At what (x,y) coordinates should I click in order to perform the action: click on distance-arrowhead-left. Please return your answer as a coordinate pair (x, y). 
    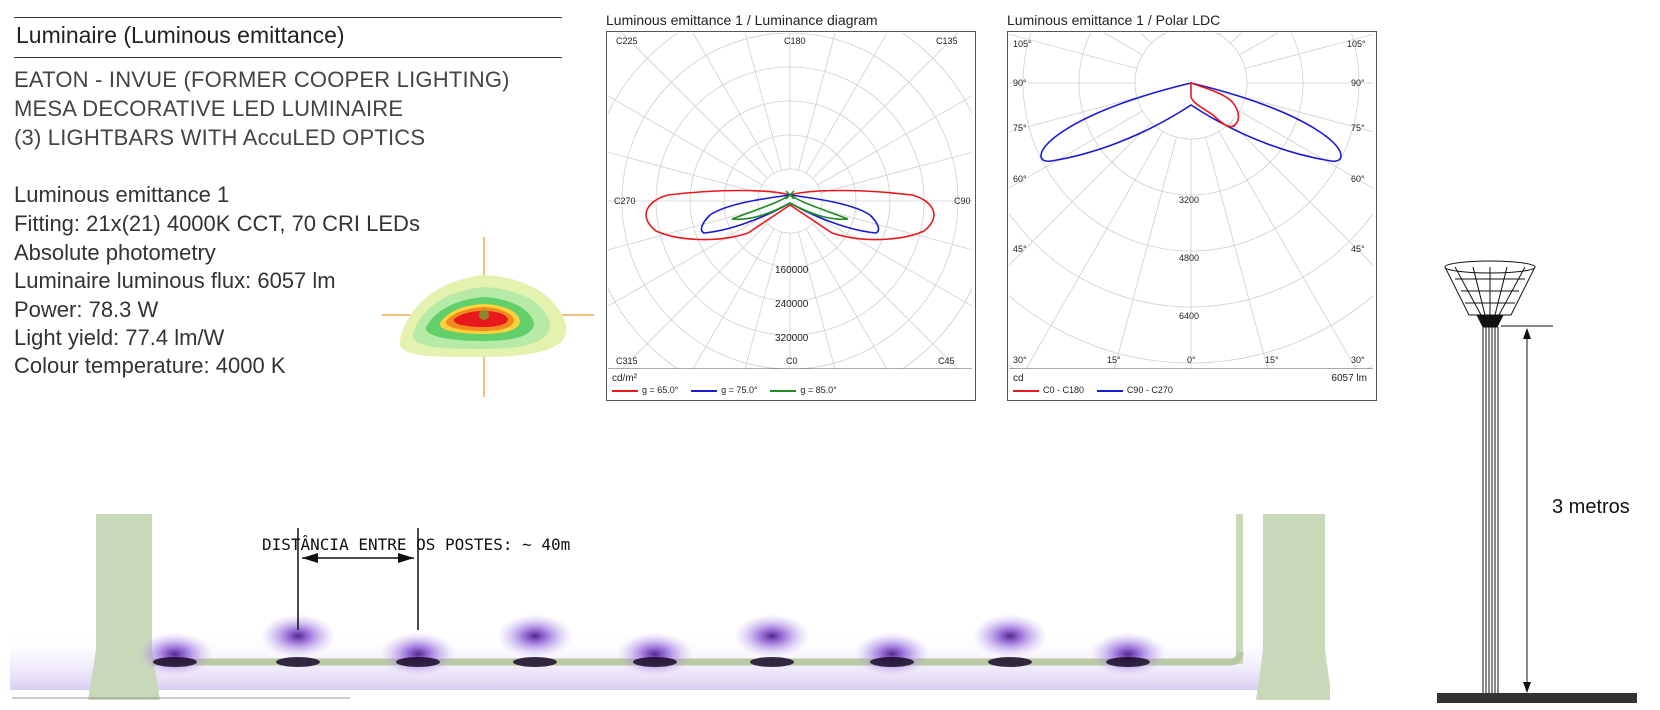
    Looking at the image, I should click on (310, 558).